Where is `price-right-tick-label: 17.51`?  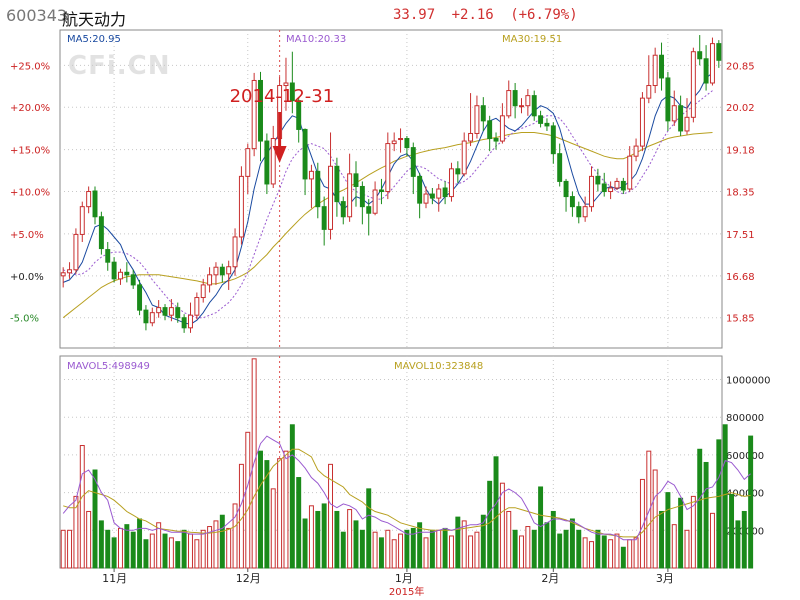
price-right-tick-label: 17.51 is located at coordinates (740, 235).